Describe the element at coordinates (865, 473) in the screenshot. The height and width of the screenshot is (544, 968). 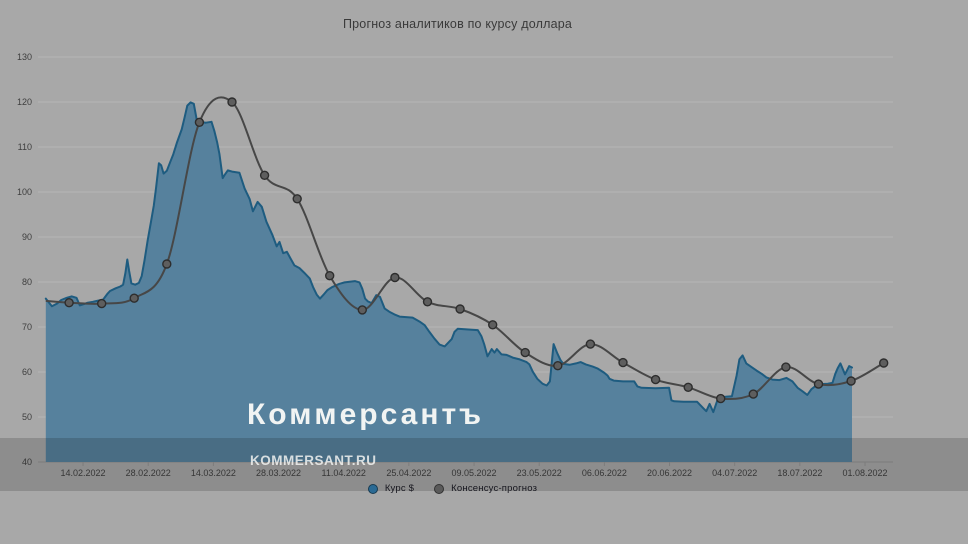
I see `x-axis-label: 01.08.2022` at that location.